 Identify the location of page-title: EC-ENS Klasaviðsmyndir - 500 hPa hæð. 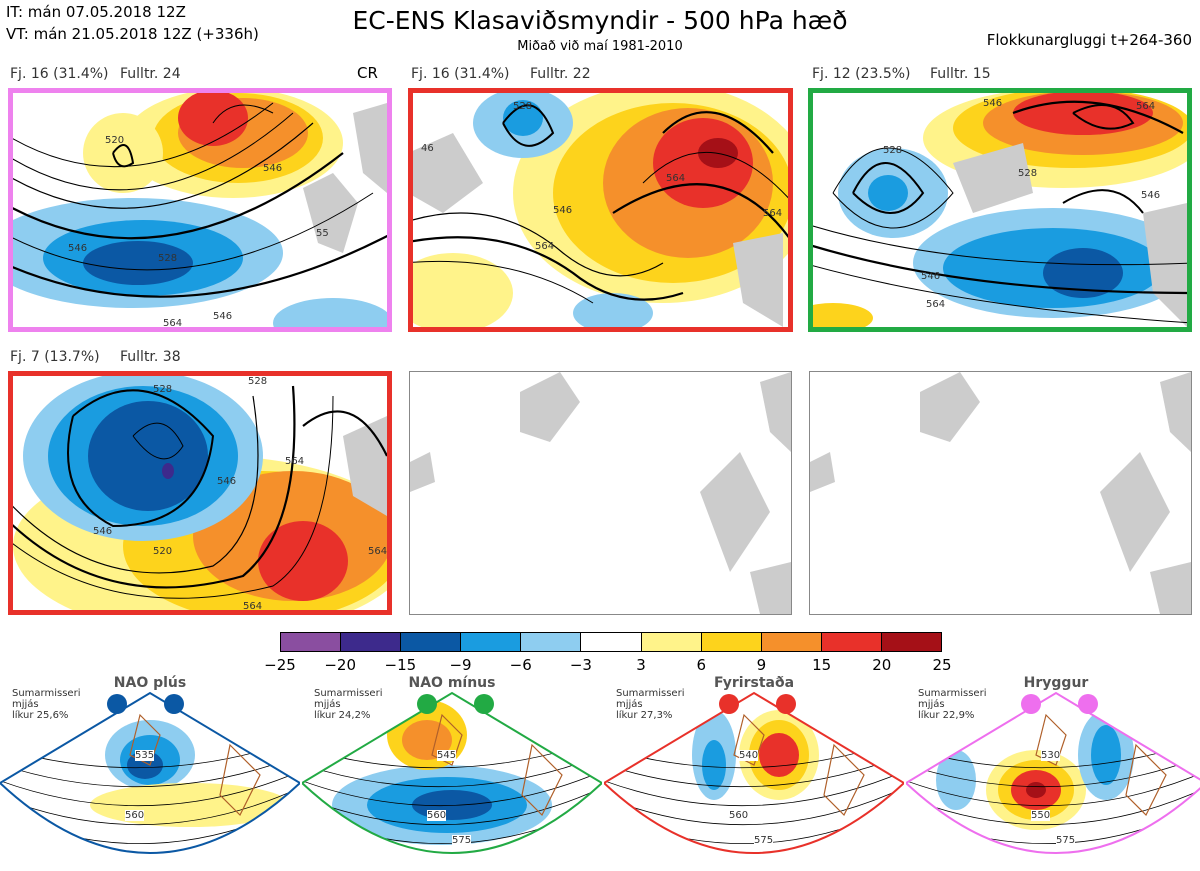
(600, 20).